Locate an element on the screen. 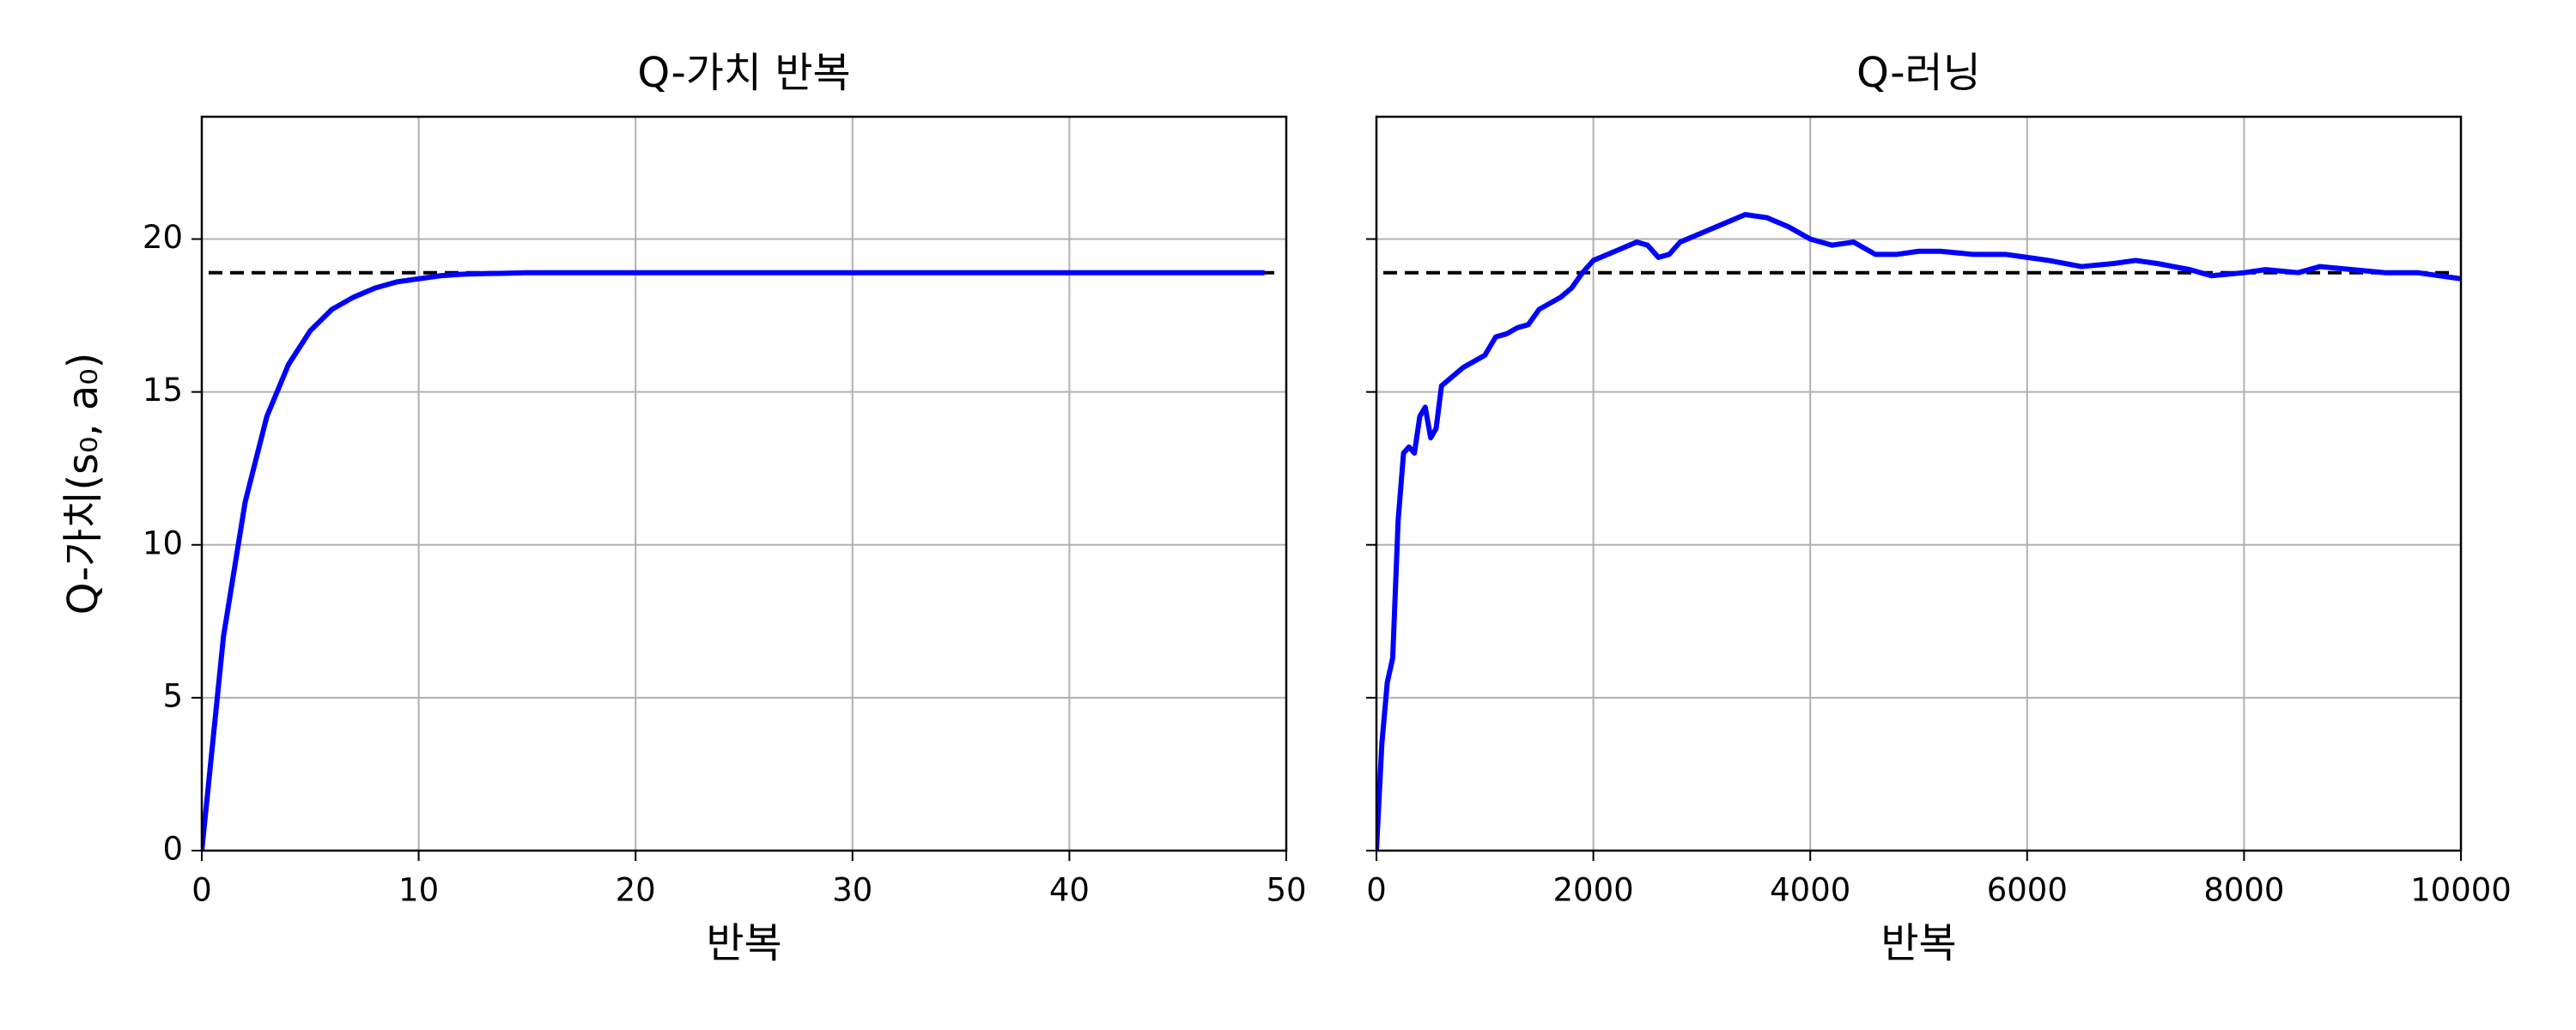 The image size is (2576, 1030). y-tick-label: 10 is located at coordinates (163, 542).